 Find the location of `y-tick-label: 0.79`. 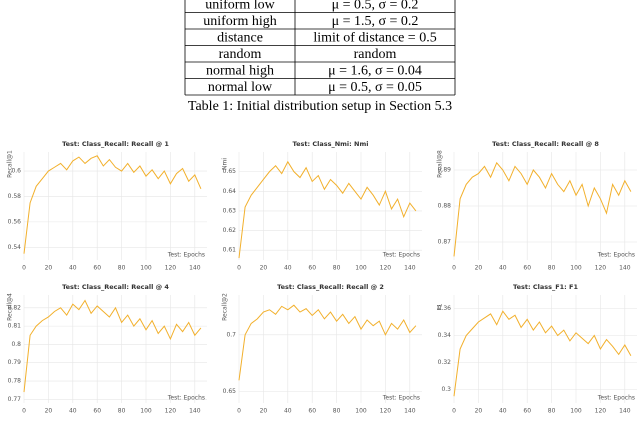

y-tick-label: 0.79 is located at coordinates (15, 362).